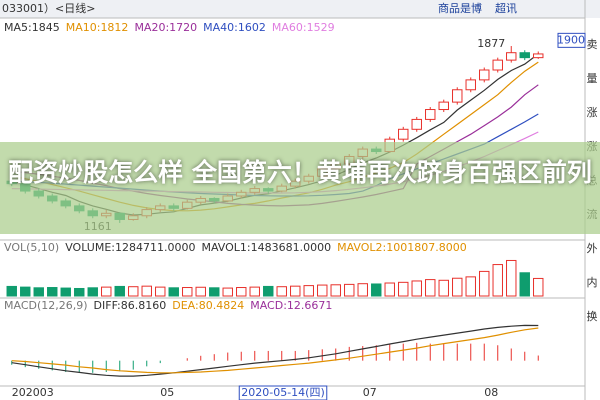 Image resolution: width=600 pixels, height=400 pixels. Describe the element at coordinates (234, 27) in the screenshot. I see `legend-entry: MA40:1602` at that location.